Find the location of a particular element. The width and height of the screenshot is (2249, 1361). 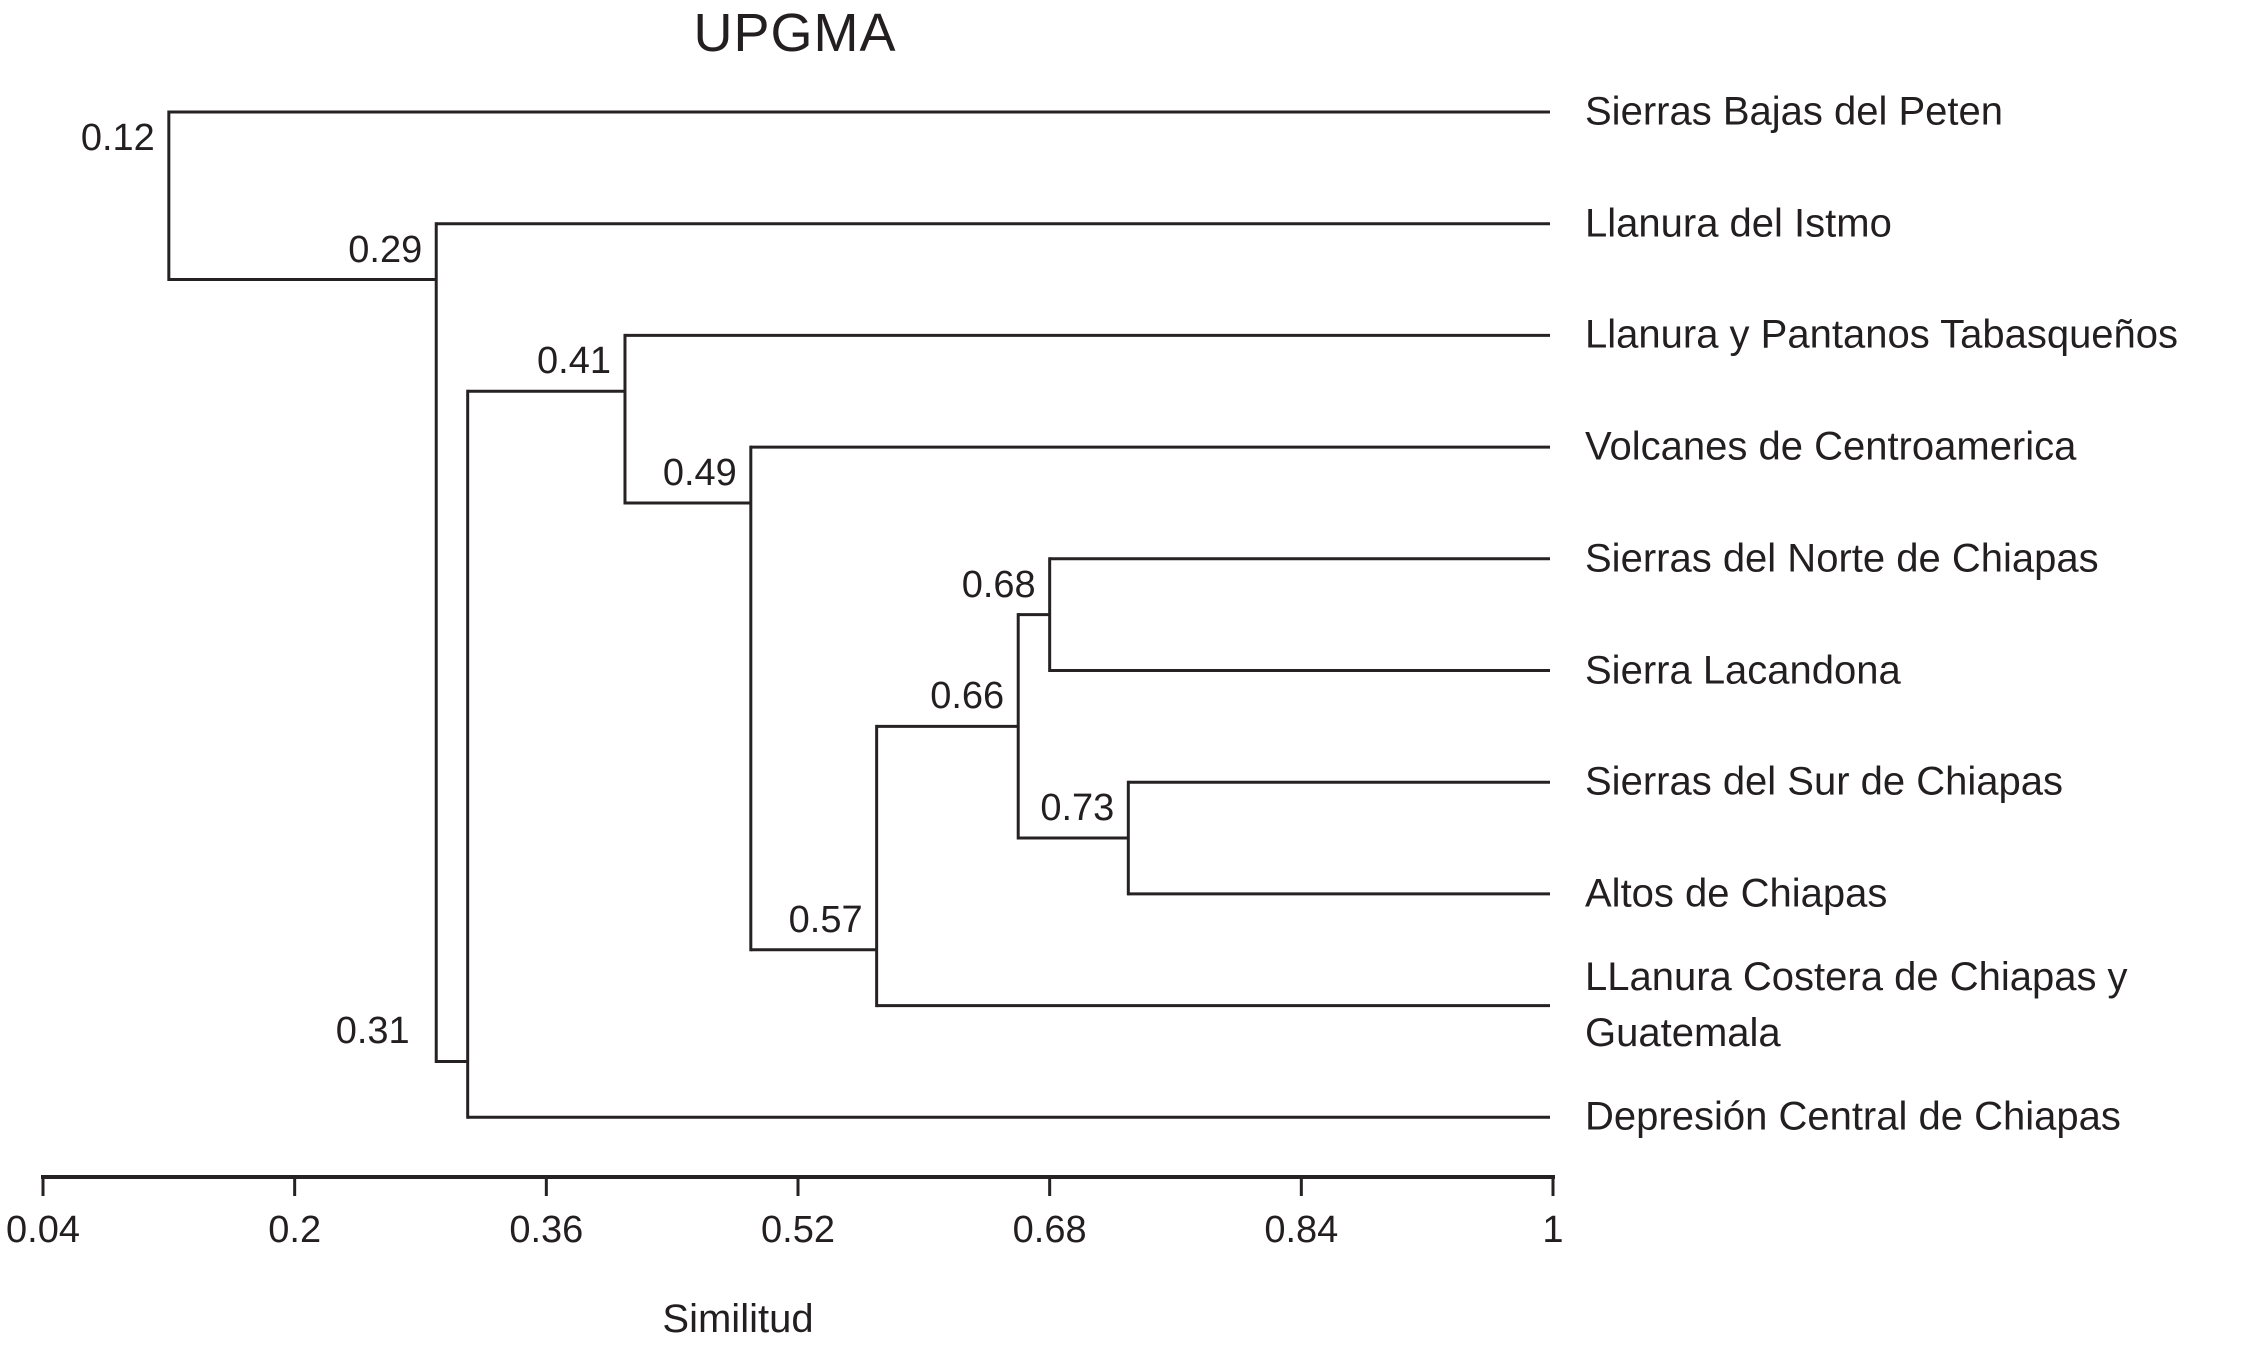

x-axis-tick-label: 0.52 is located at coordinates (798, 1230).